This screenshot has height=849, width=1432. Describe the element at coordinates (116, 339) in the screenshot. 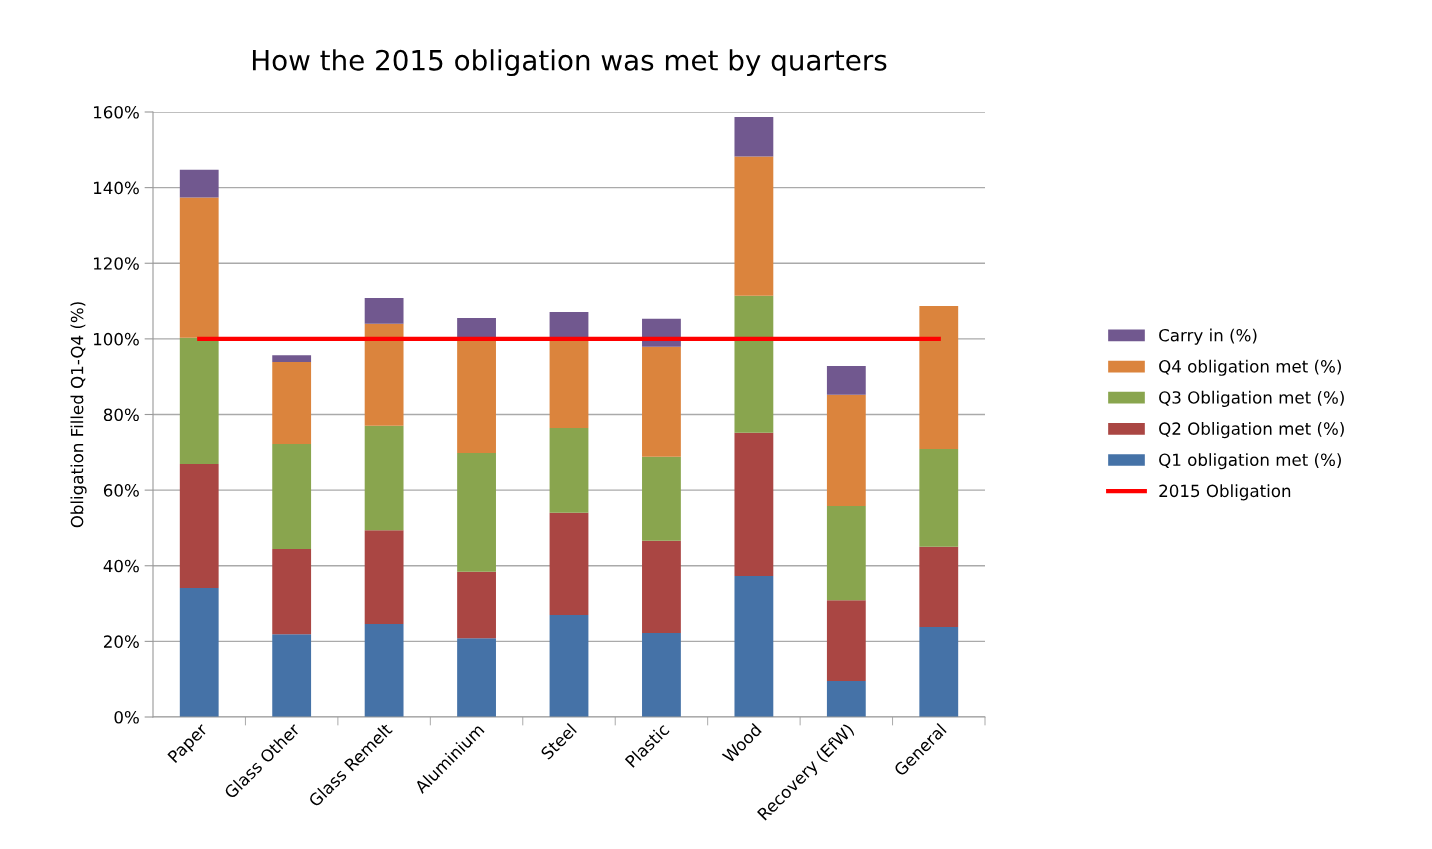

I see `y-tick-label: 100%` at that location.